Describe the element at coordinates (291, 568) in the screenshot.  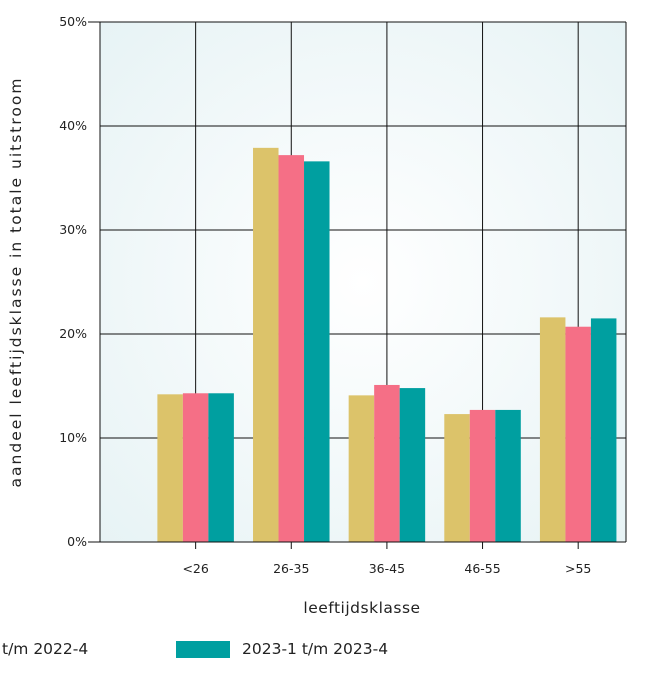
I see `x-tick-label: 26-35` at that location.